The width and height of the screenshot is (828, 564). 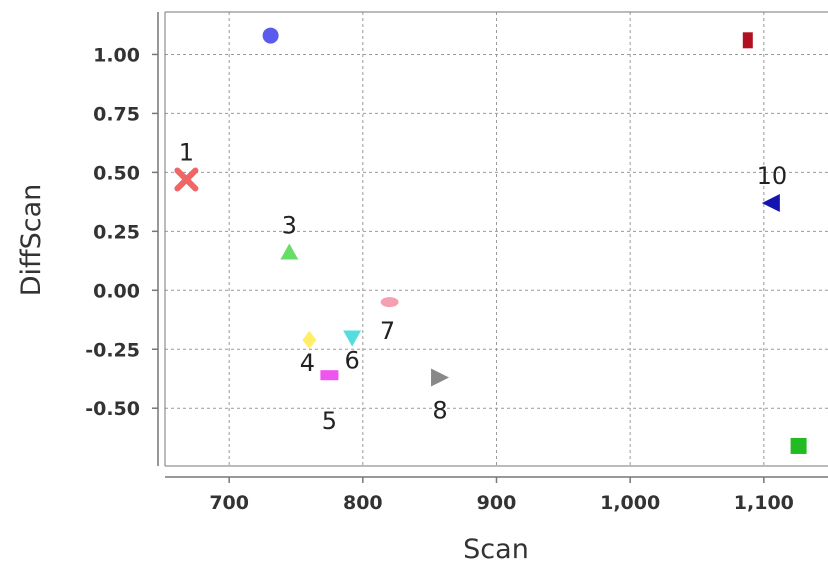 I want to click on x-tick-label: 1,000, so click(x=630, y=503).